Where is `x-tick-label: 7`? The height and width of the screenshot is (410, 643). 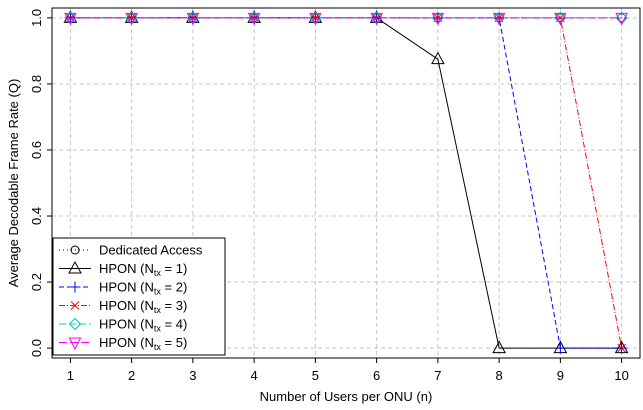
x-tick-label: 7 is located at coordinates (437, 375).